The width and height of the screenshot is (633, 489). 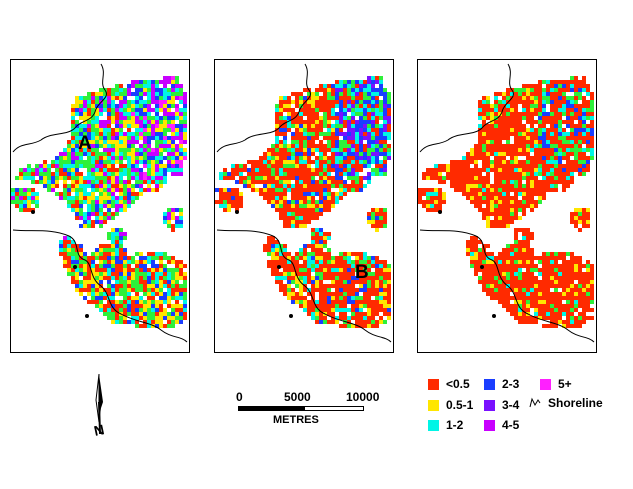 I want to click on scale-tick-0: 0, so click(x=239, y=397).